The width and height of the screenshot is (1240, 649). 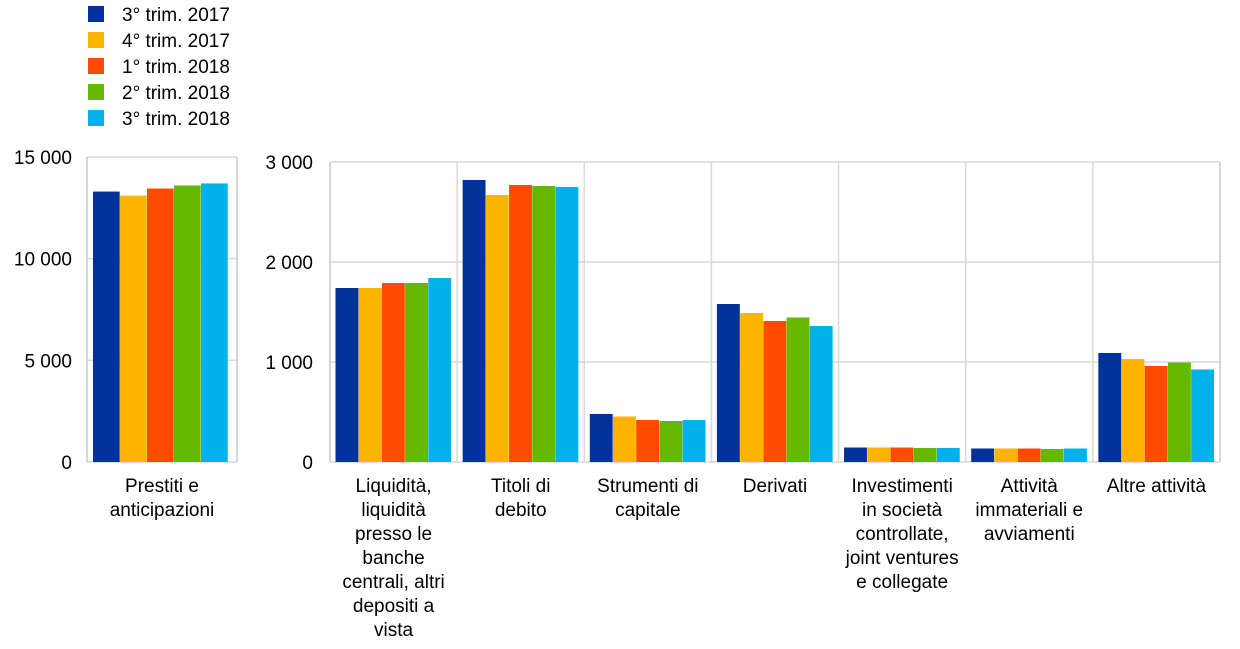 What do you see at coordinates (162, 498) in the screenshot?
I see `category-label: Prestiti e anticipazioni` at bounding box center [162, 498].